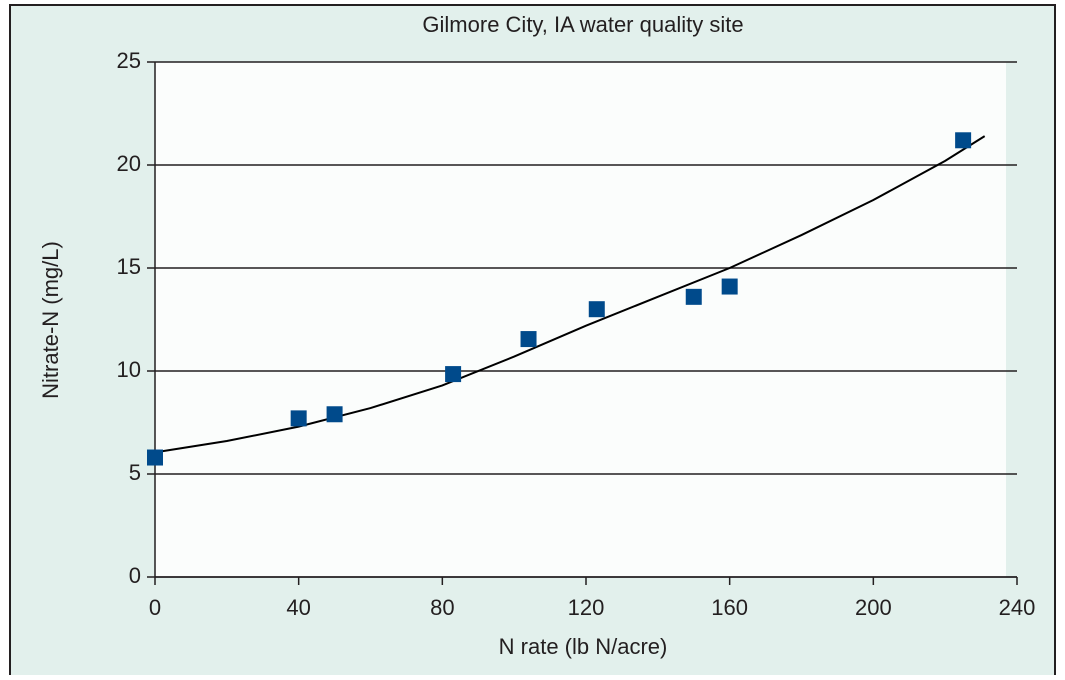 The image size is (1065, 680). Describe the element at coordinates (1017, 607) in the screenshot. I see `x-tick-label: 240` at that location.